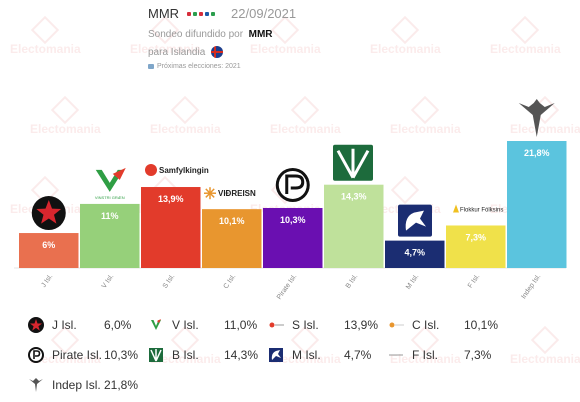 This screenshot has width=580, height=402. Describe the element at coordinates (352, 281) in the screenshot. I see `tick-label-b-isl: B Isl.` at that location.